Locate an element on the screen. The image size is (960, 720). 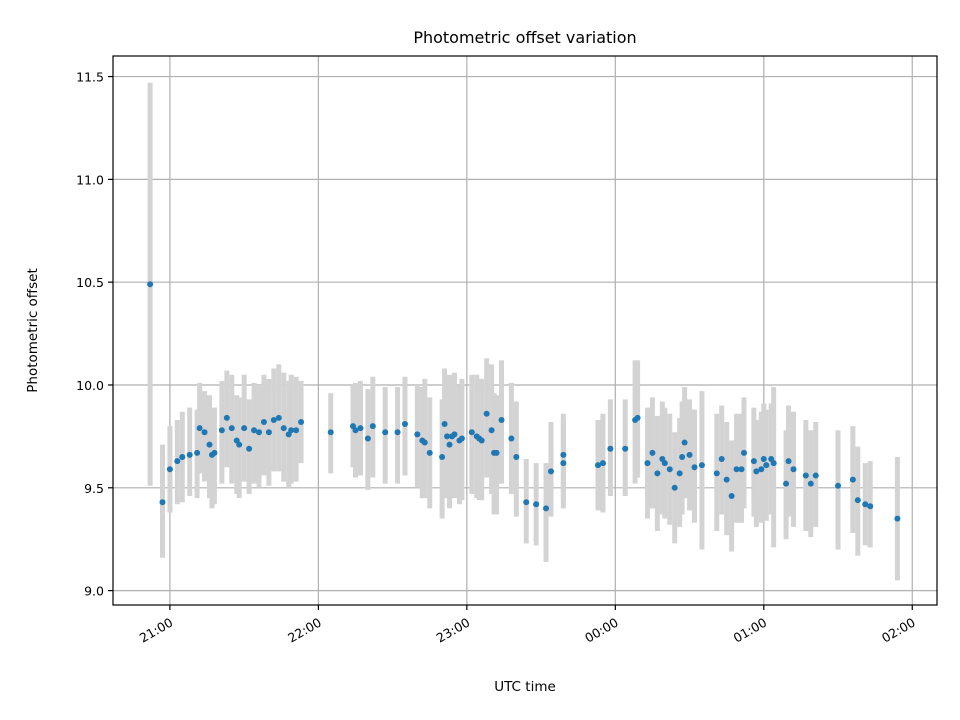
y-tick-label: 11.5 is located at coordinates (90, 77).